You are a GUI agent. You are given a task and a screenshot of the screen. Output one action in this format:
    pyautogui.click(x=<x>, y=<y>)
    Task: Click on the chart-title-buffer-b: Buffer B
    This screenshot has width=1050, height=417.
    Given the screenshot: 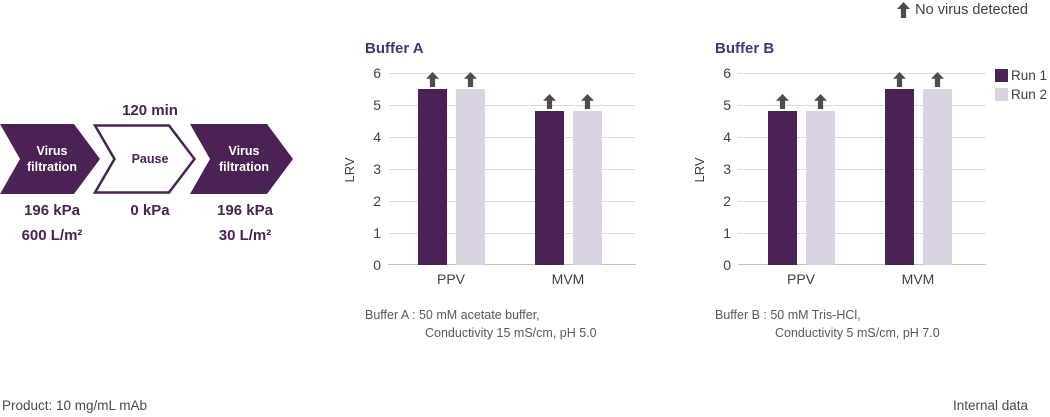 What is the action you would take?
    pyautogui.click(x=745, y=48)
    